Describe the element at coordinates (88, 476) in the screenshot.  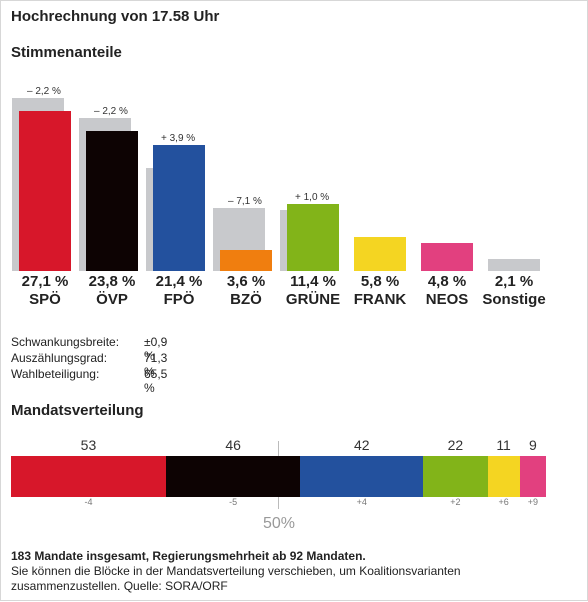
I see `mandate-block-spö` at that location.